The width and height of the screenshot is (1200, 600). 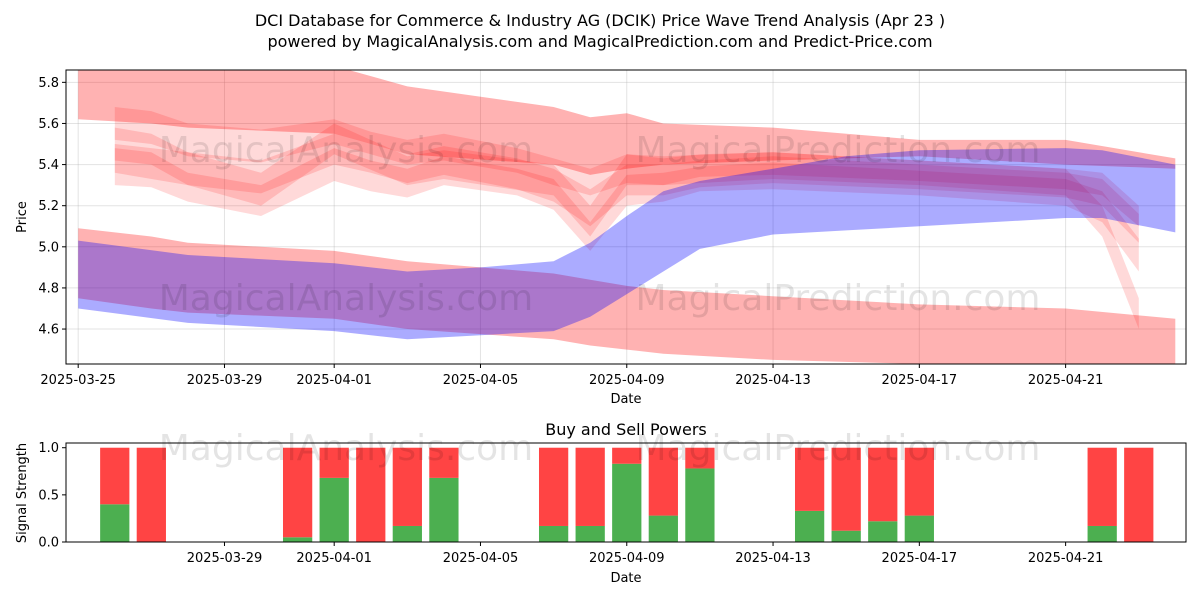 I want to click on price-y-tick-label: 4.8, so click(x=48, y=288).